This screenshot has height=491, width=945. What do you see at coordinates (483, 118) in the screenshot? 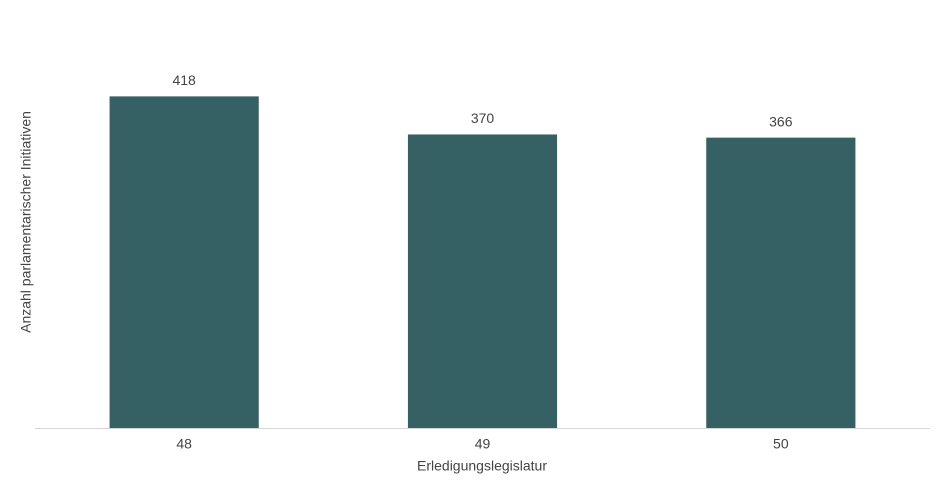
I see `data-label: 370` at bounding box center [483, 118].